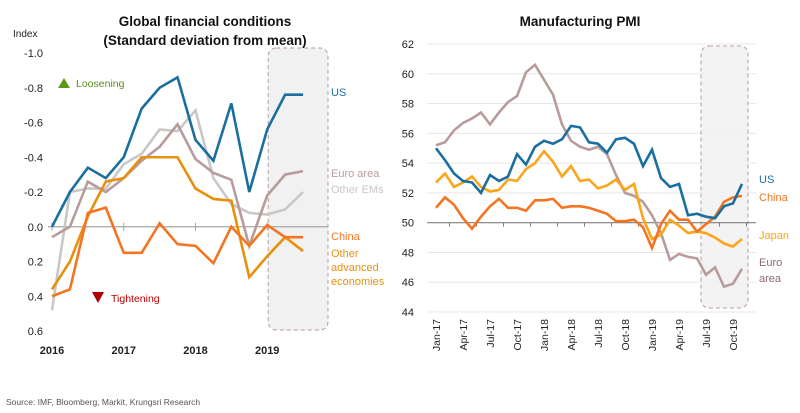  I want to click on y-tick-label: 0.0, so click(35, 228).